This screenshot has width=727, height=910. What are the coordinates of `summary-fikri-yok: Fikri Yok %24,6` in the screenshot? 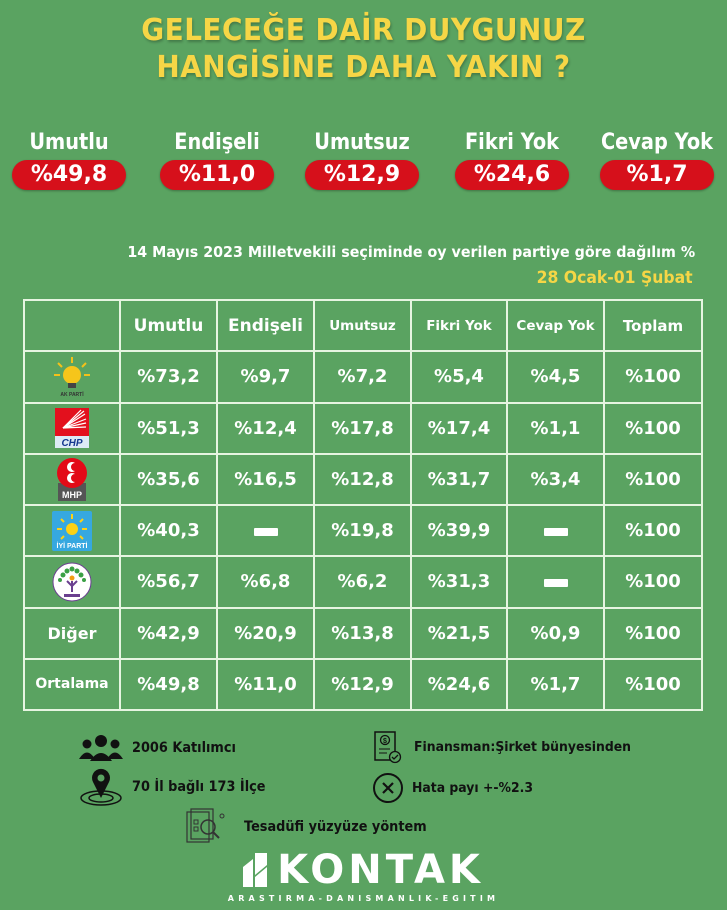 It's located at (512, 160).